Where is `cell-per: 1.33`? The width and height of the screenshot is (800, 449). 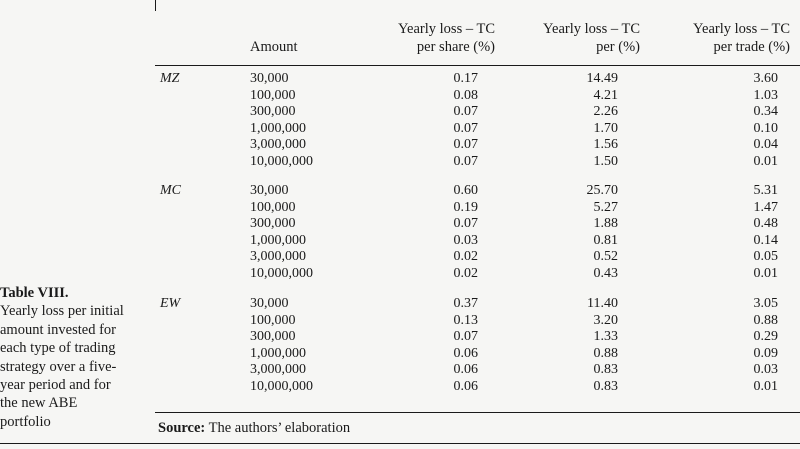 cell-per: 1.33 is located at coordinates (606, 337).